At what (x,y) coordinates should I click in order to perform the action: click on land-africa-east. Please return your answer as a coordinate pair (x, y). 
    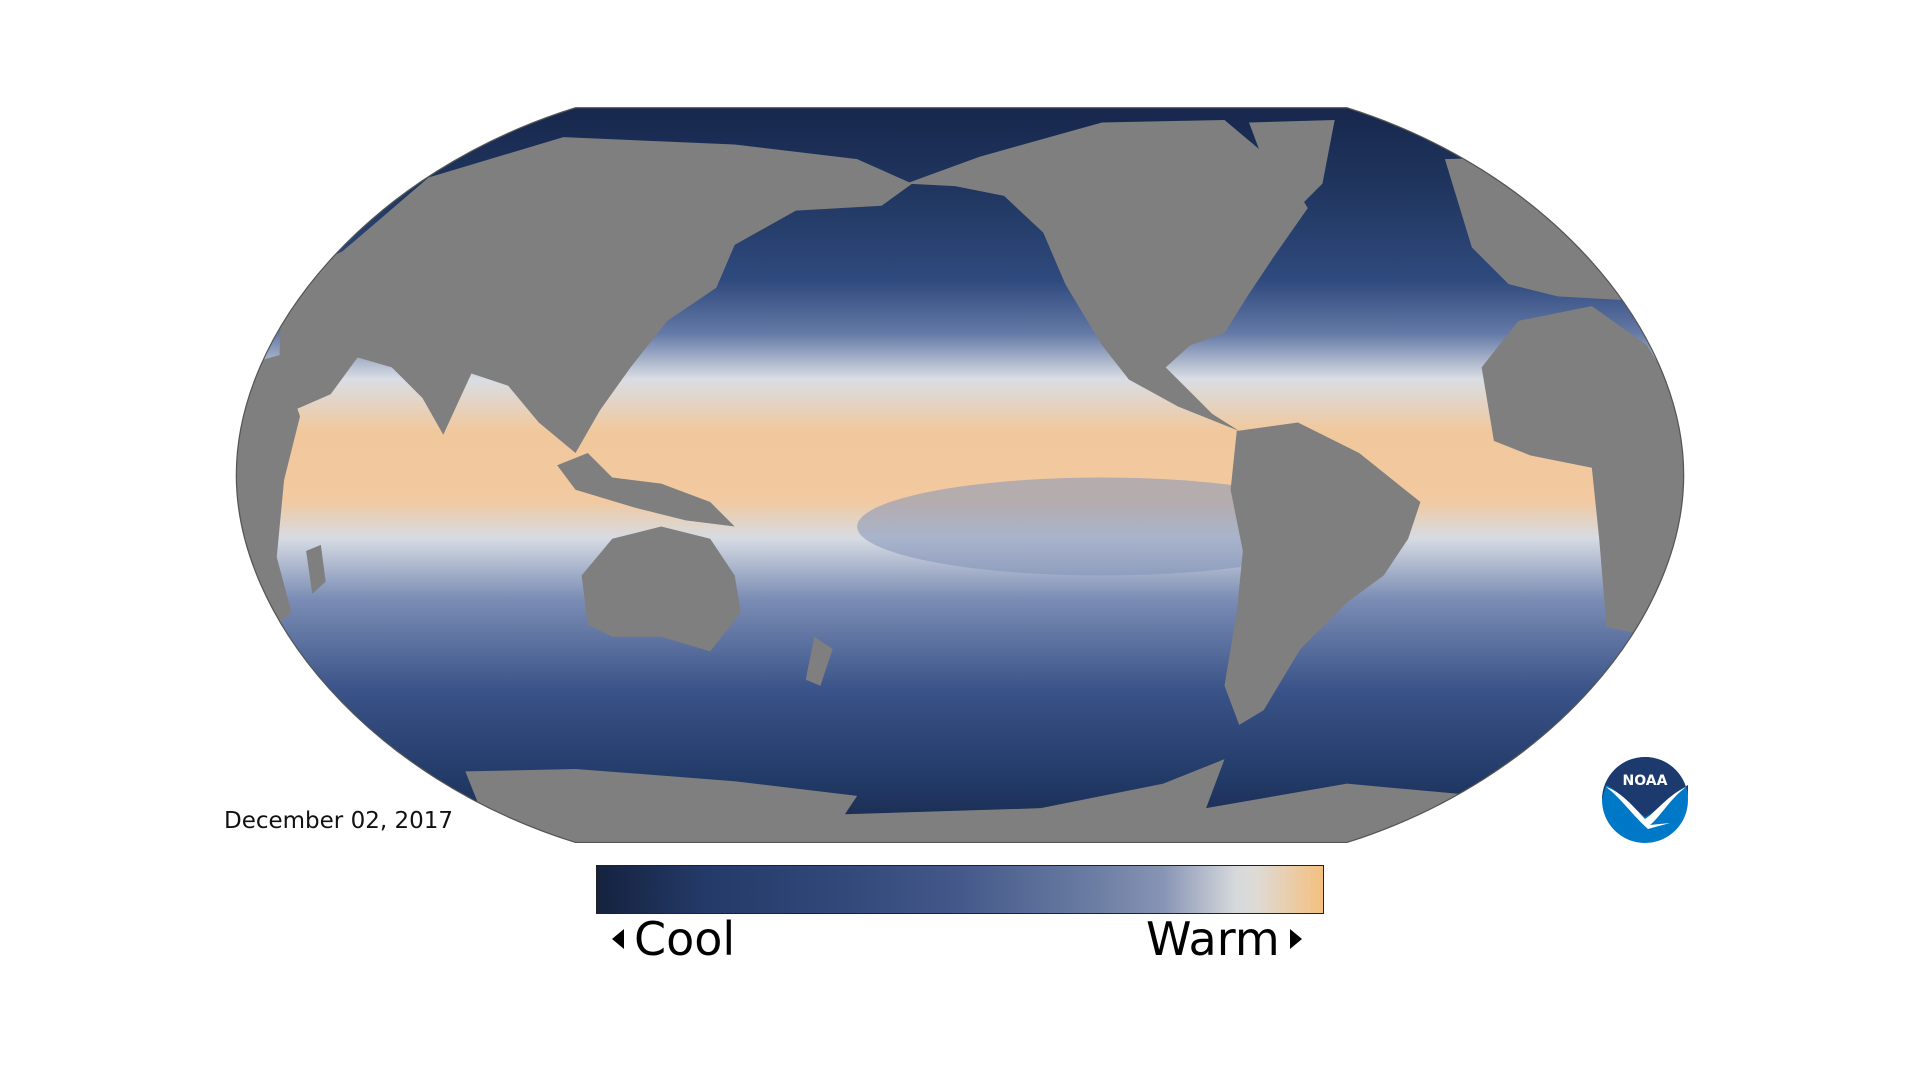
    Looking at the image, I should click on (1582, 470).